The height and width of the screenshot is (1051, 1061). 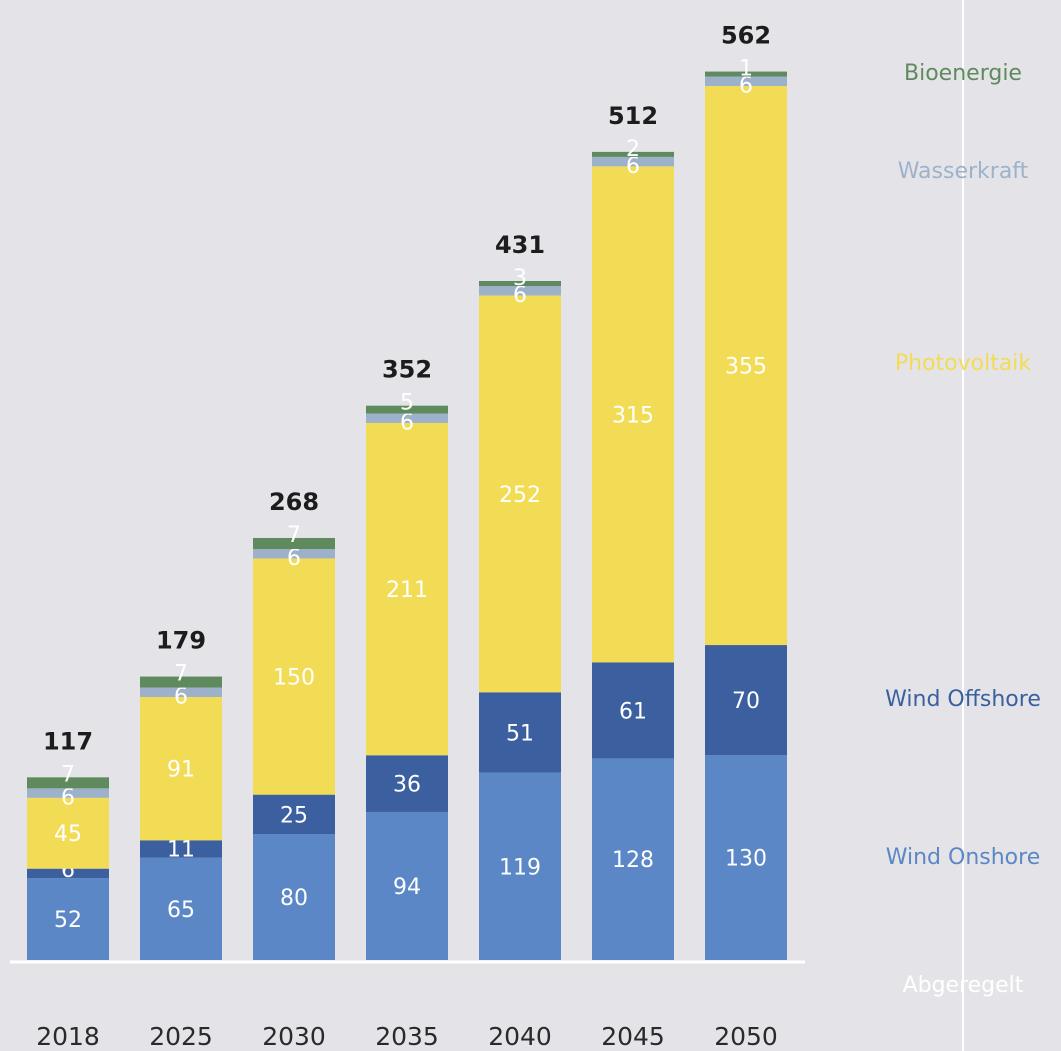 I want to click on bar-wind-offshore-2035, so click(x=407, y=783).